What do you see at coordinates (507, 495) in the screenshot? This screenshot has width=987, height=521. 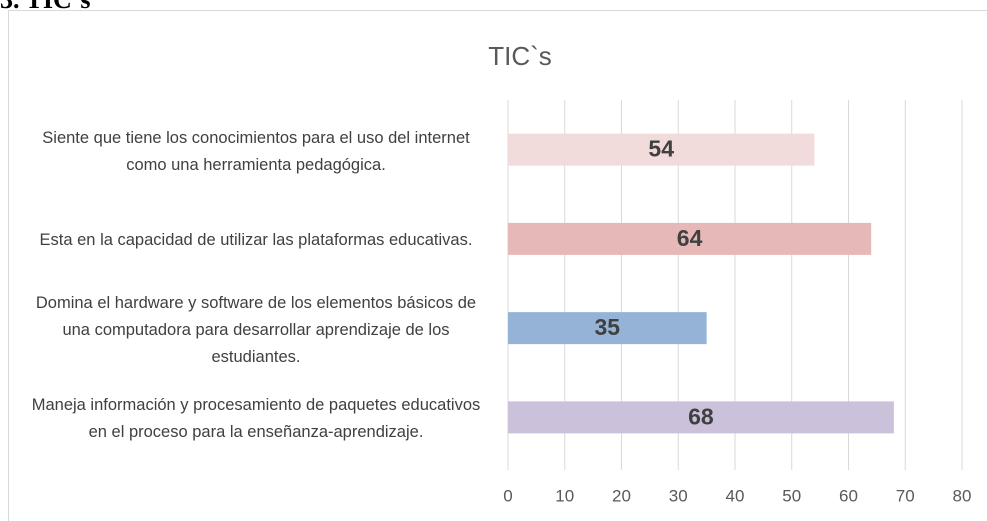 I see `x-tick-label: 0` at bounding box center [507, 495].